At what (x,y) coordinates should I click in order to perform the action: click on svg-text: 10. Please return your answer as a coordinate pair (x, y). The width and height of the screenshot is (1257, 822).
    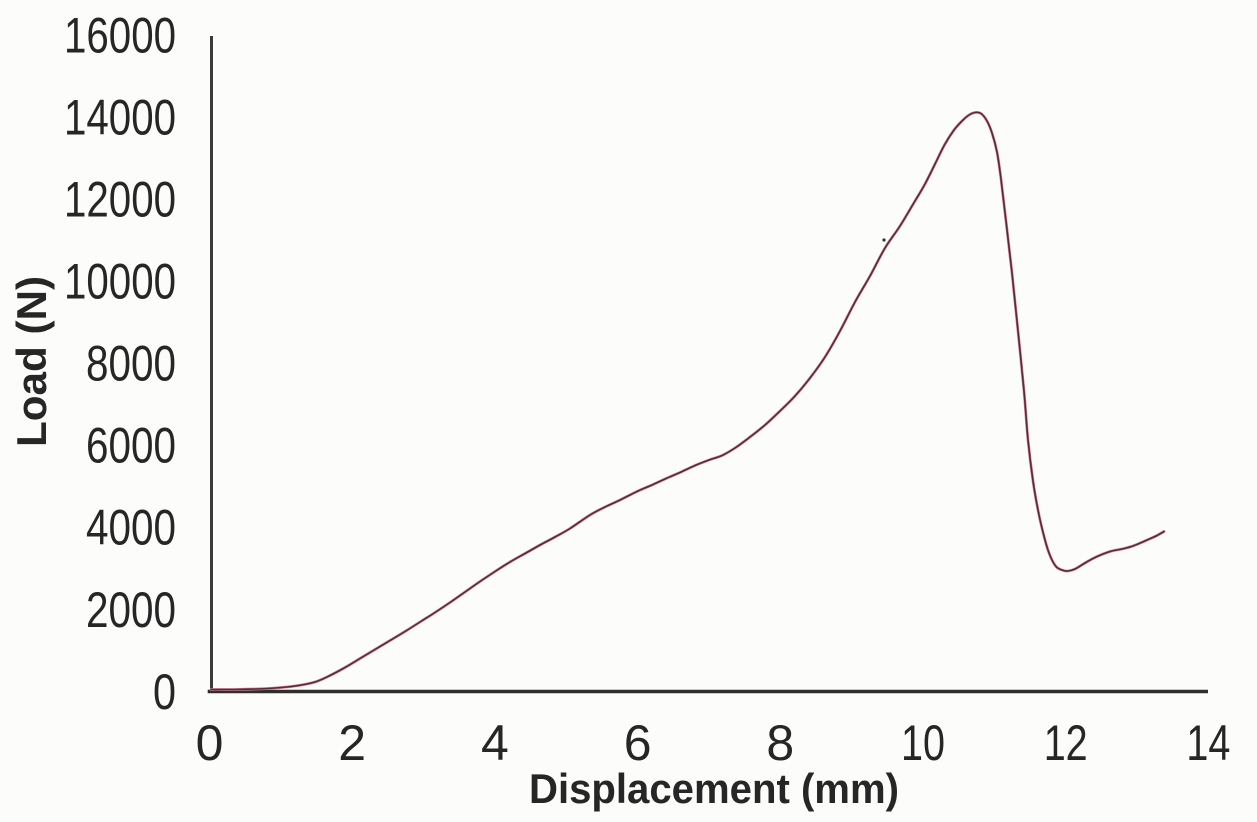
    Looking at the image, I should click on (923, 743).